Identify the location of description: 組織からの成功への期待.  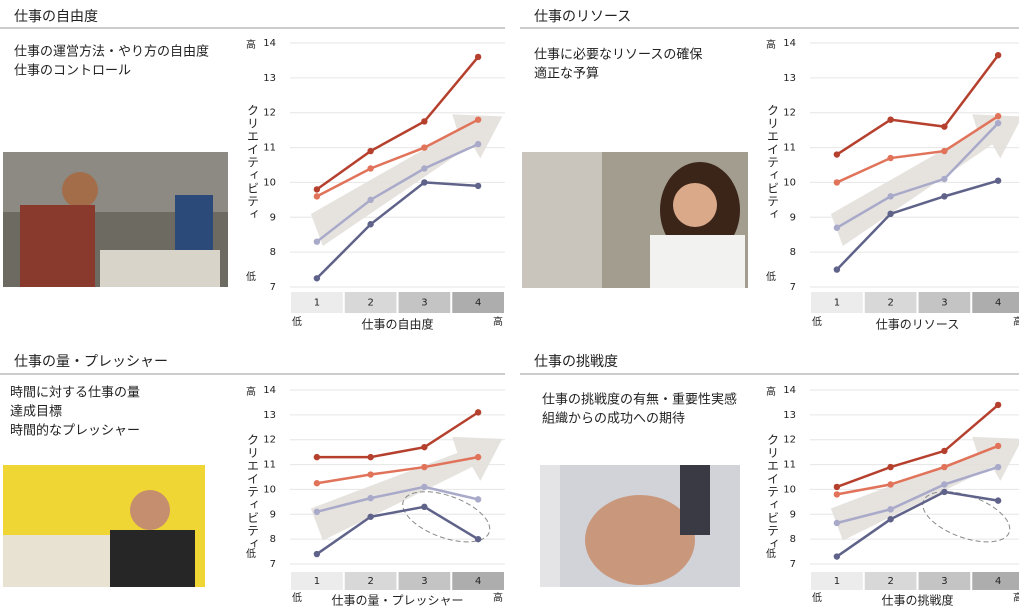
(613, 419).